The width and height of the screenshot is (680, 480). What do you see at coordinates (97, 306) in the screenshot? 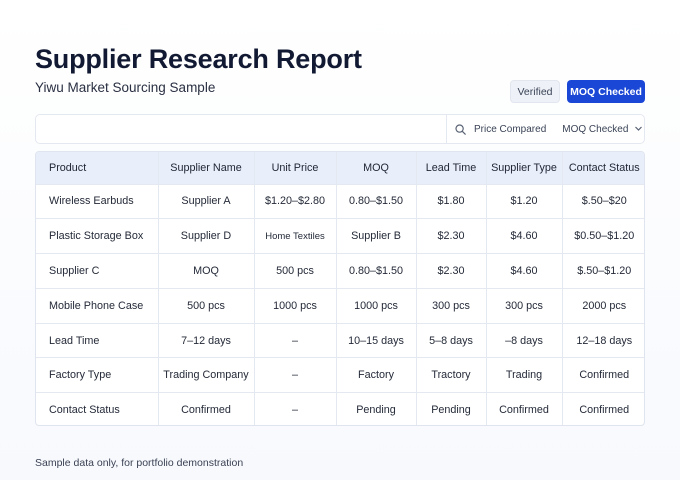
I see `table-cell: Mobile Phone Case` at bounding box center [97, 306].